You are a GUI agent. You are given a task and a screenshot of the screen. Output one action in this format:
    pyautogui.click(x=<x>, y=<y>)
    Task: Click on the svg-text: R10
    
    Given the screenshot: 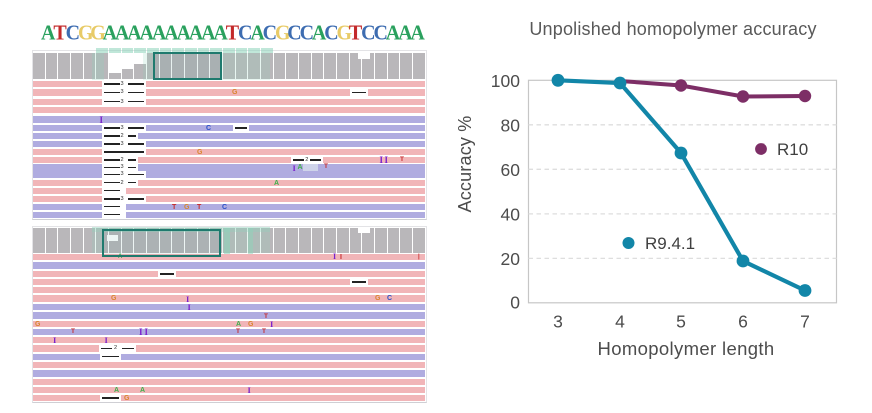 What is the action you would take?
    pyautogui.click(x=792, y=149)
    